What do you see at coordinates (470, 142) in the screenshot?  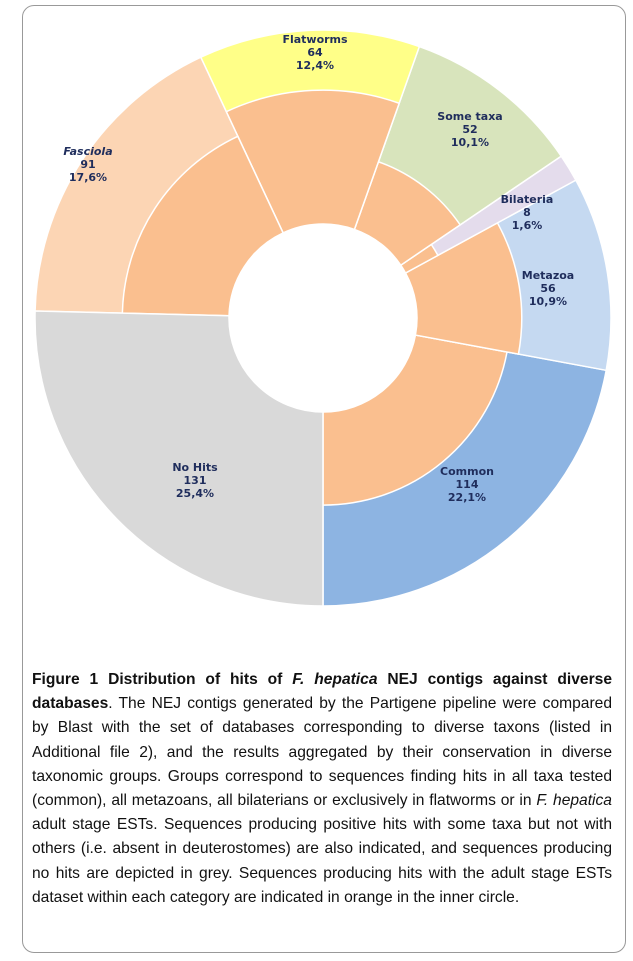 I see `percent-label: 10,1%` at bounding box center [470, 142].